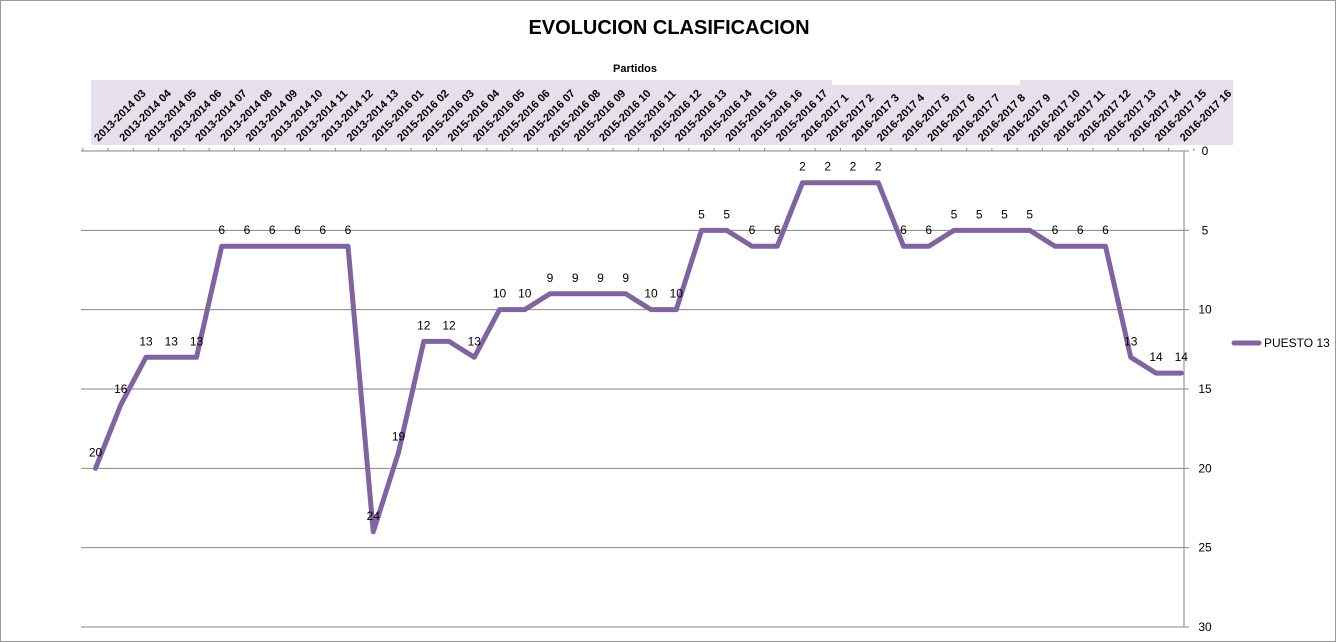 This screenshot has height=642, width=1336. What do you see at coordinates (635, 69) in the screenshot?
I see `x-axis-label: Partidos` at bounding box center [635, 69].